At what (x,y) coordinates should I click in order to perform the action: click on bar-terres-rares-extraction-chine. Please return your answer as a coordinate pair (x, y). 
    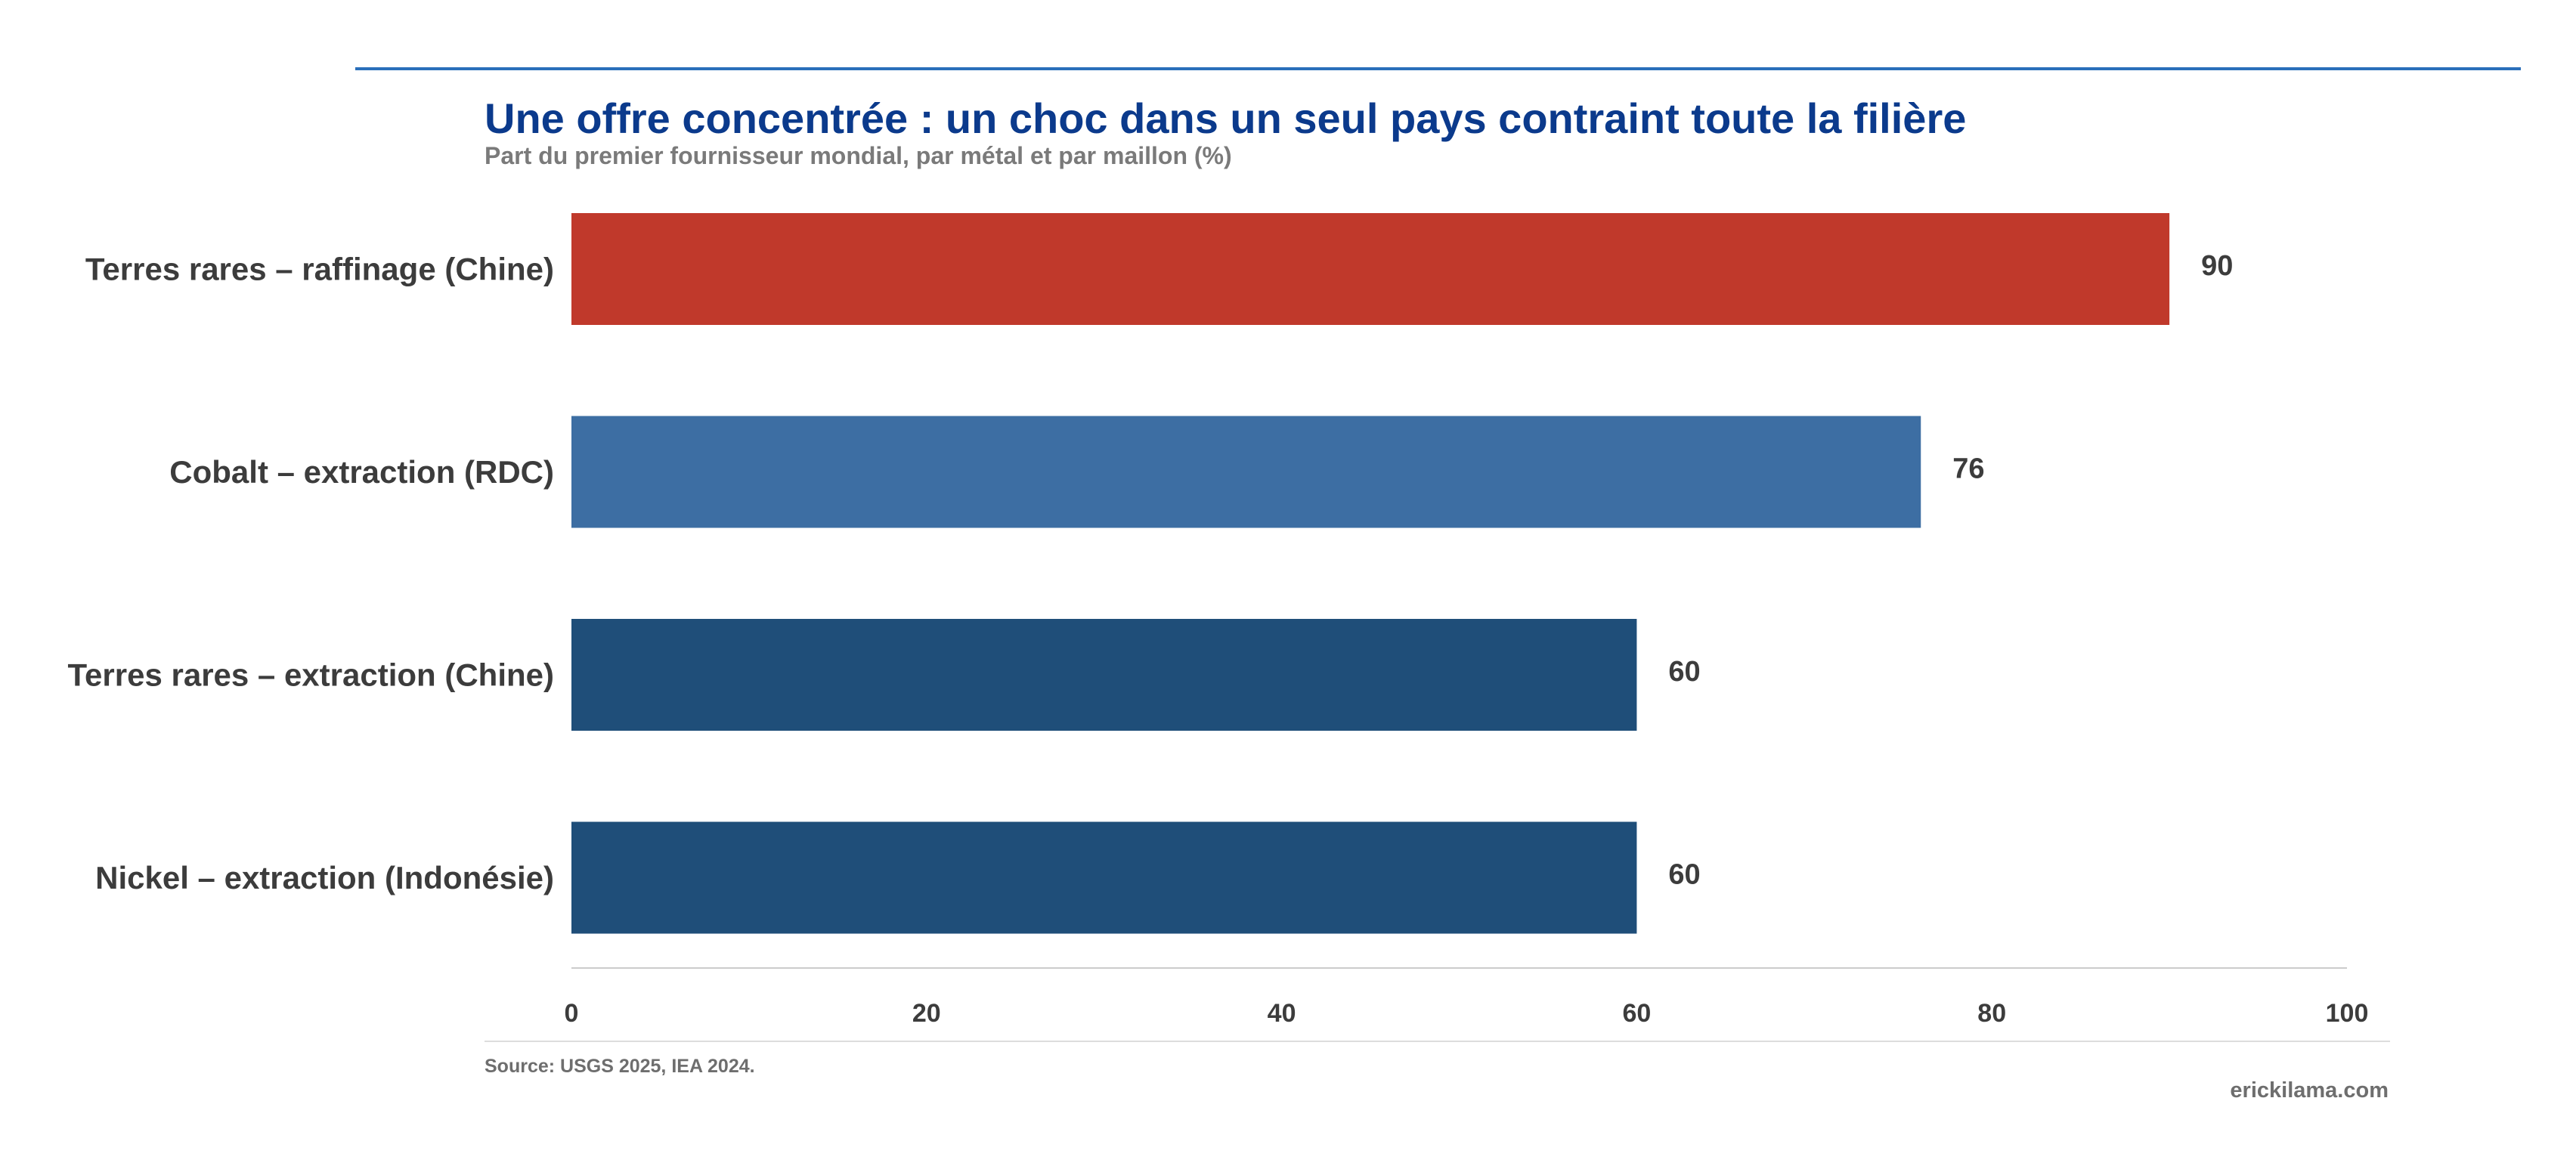
    Looking at the image, I should click on (1104, 675).